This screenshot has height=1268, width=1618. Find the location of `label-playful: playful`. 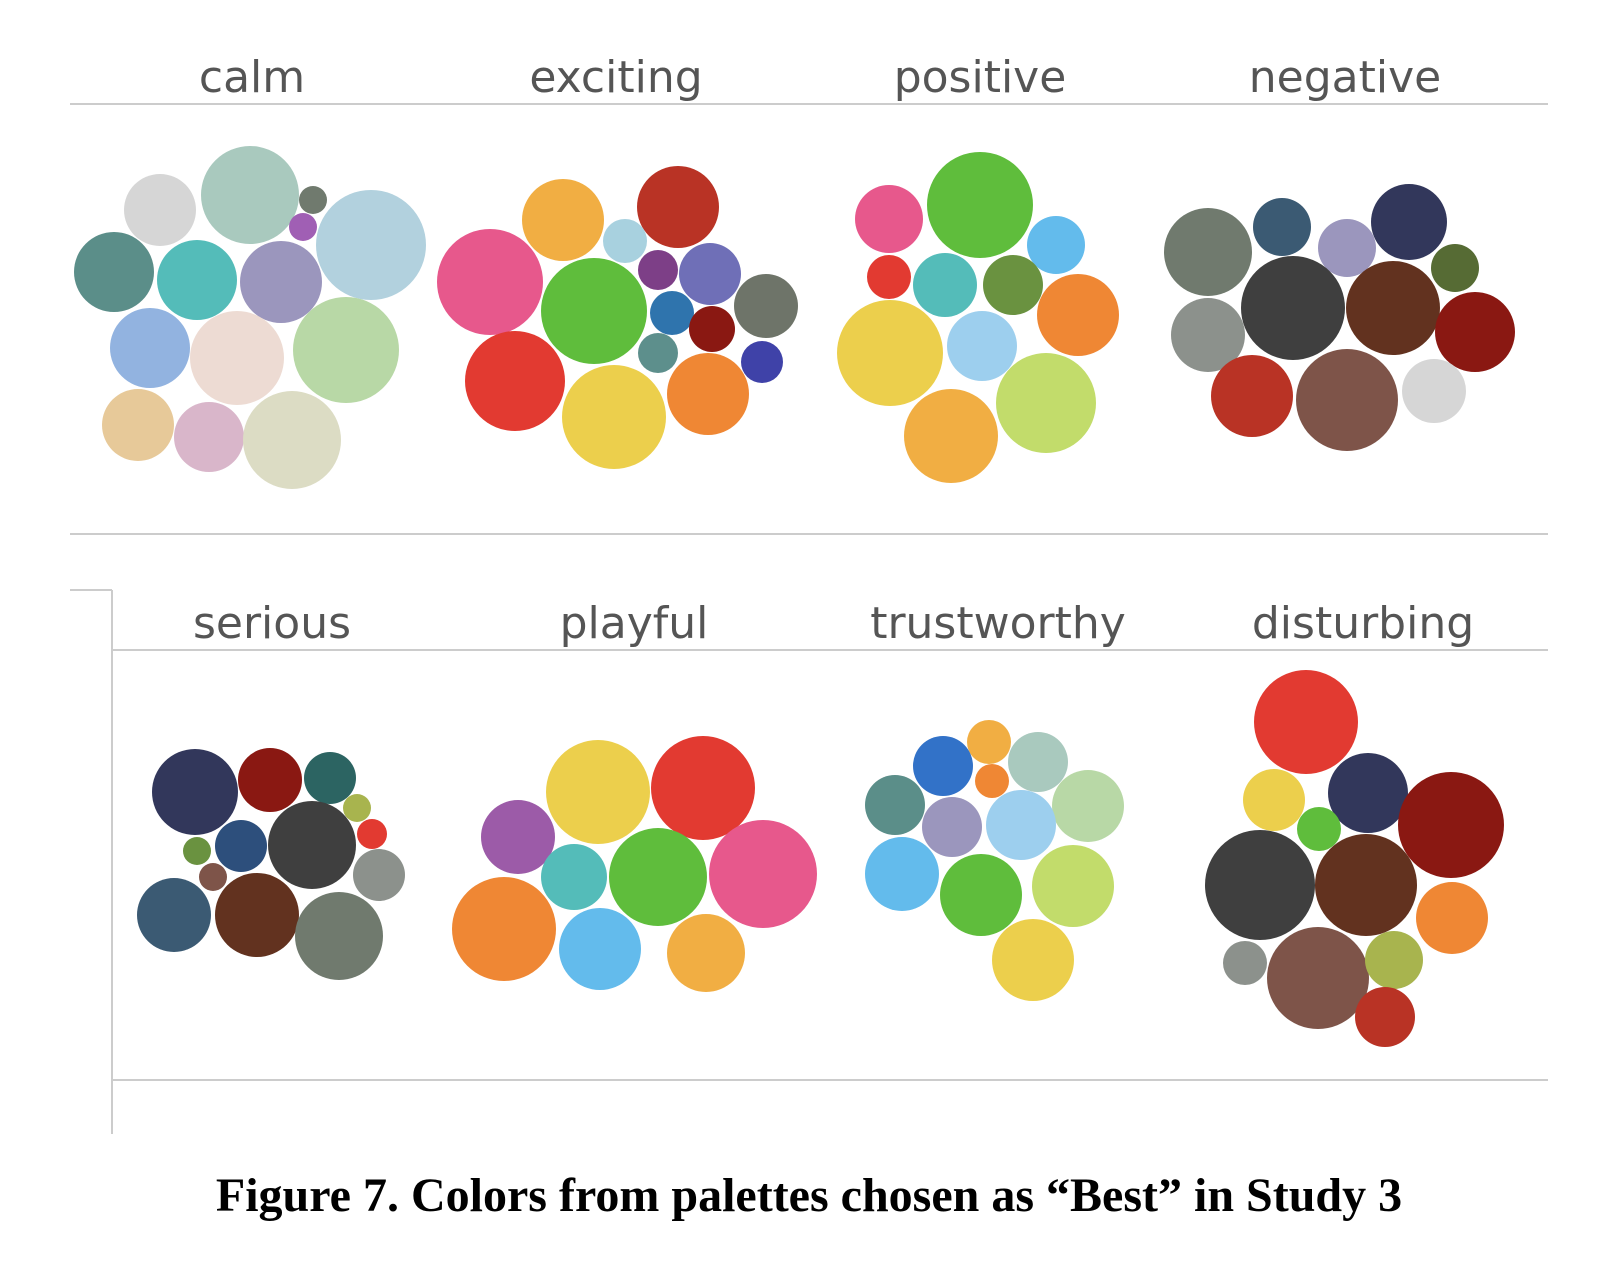

label-playful: playful is located at coordinates (634, 623).